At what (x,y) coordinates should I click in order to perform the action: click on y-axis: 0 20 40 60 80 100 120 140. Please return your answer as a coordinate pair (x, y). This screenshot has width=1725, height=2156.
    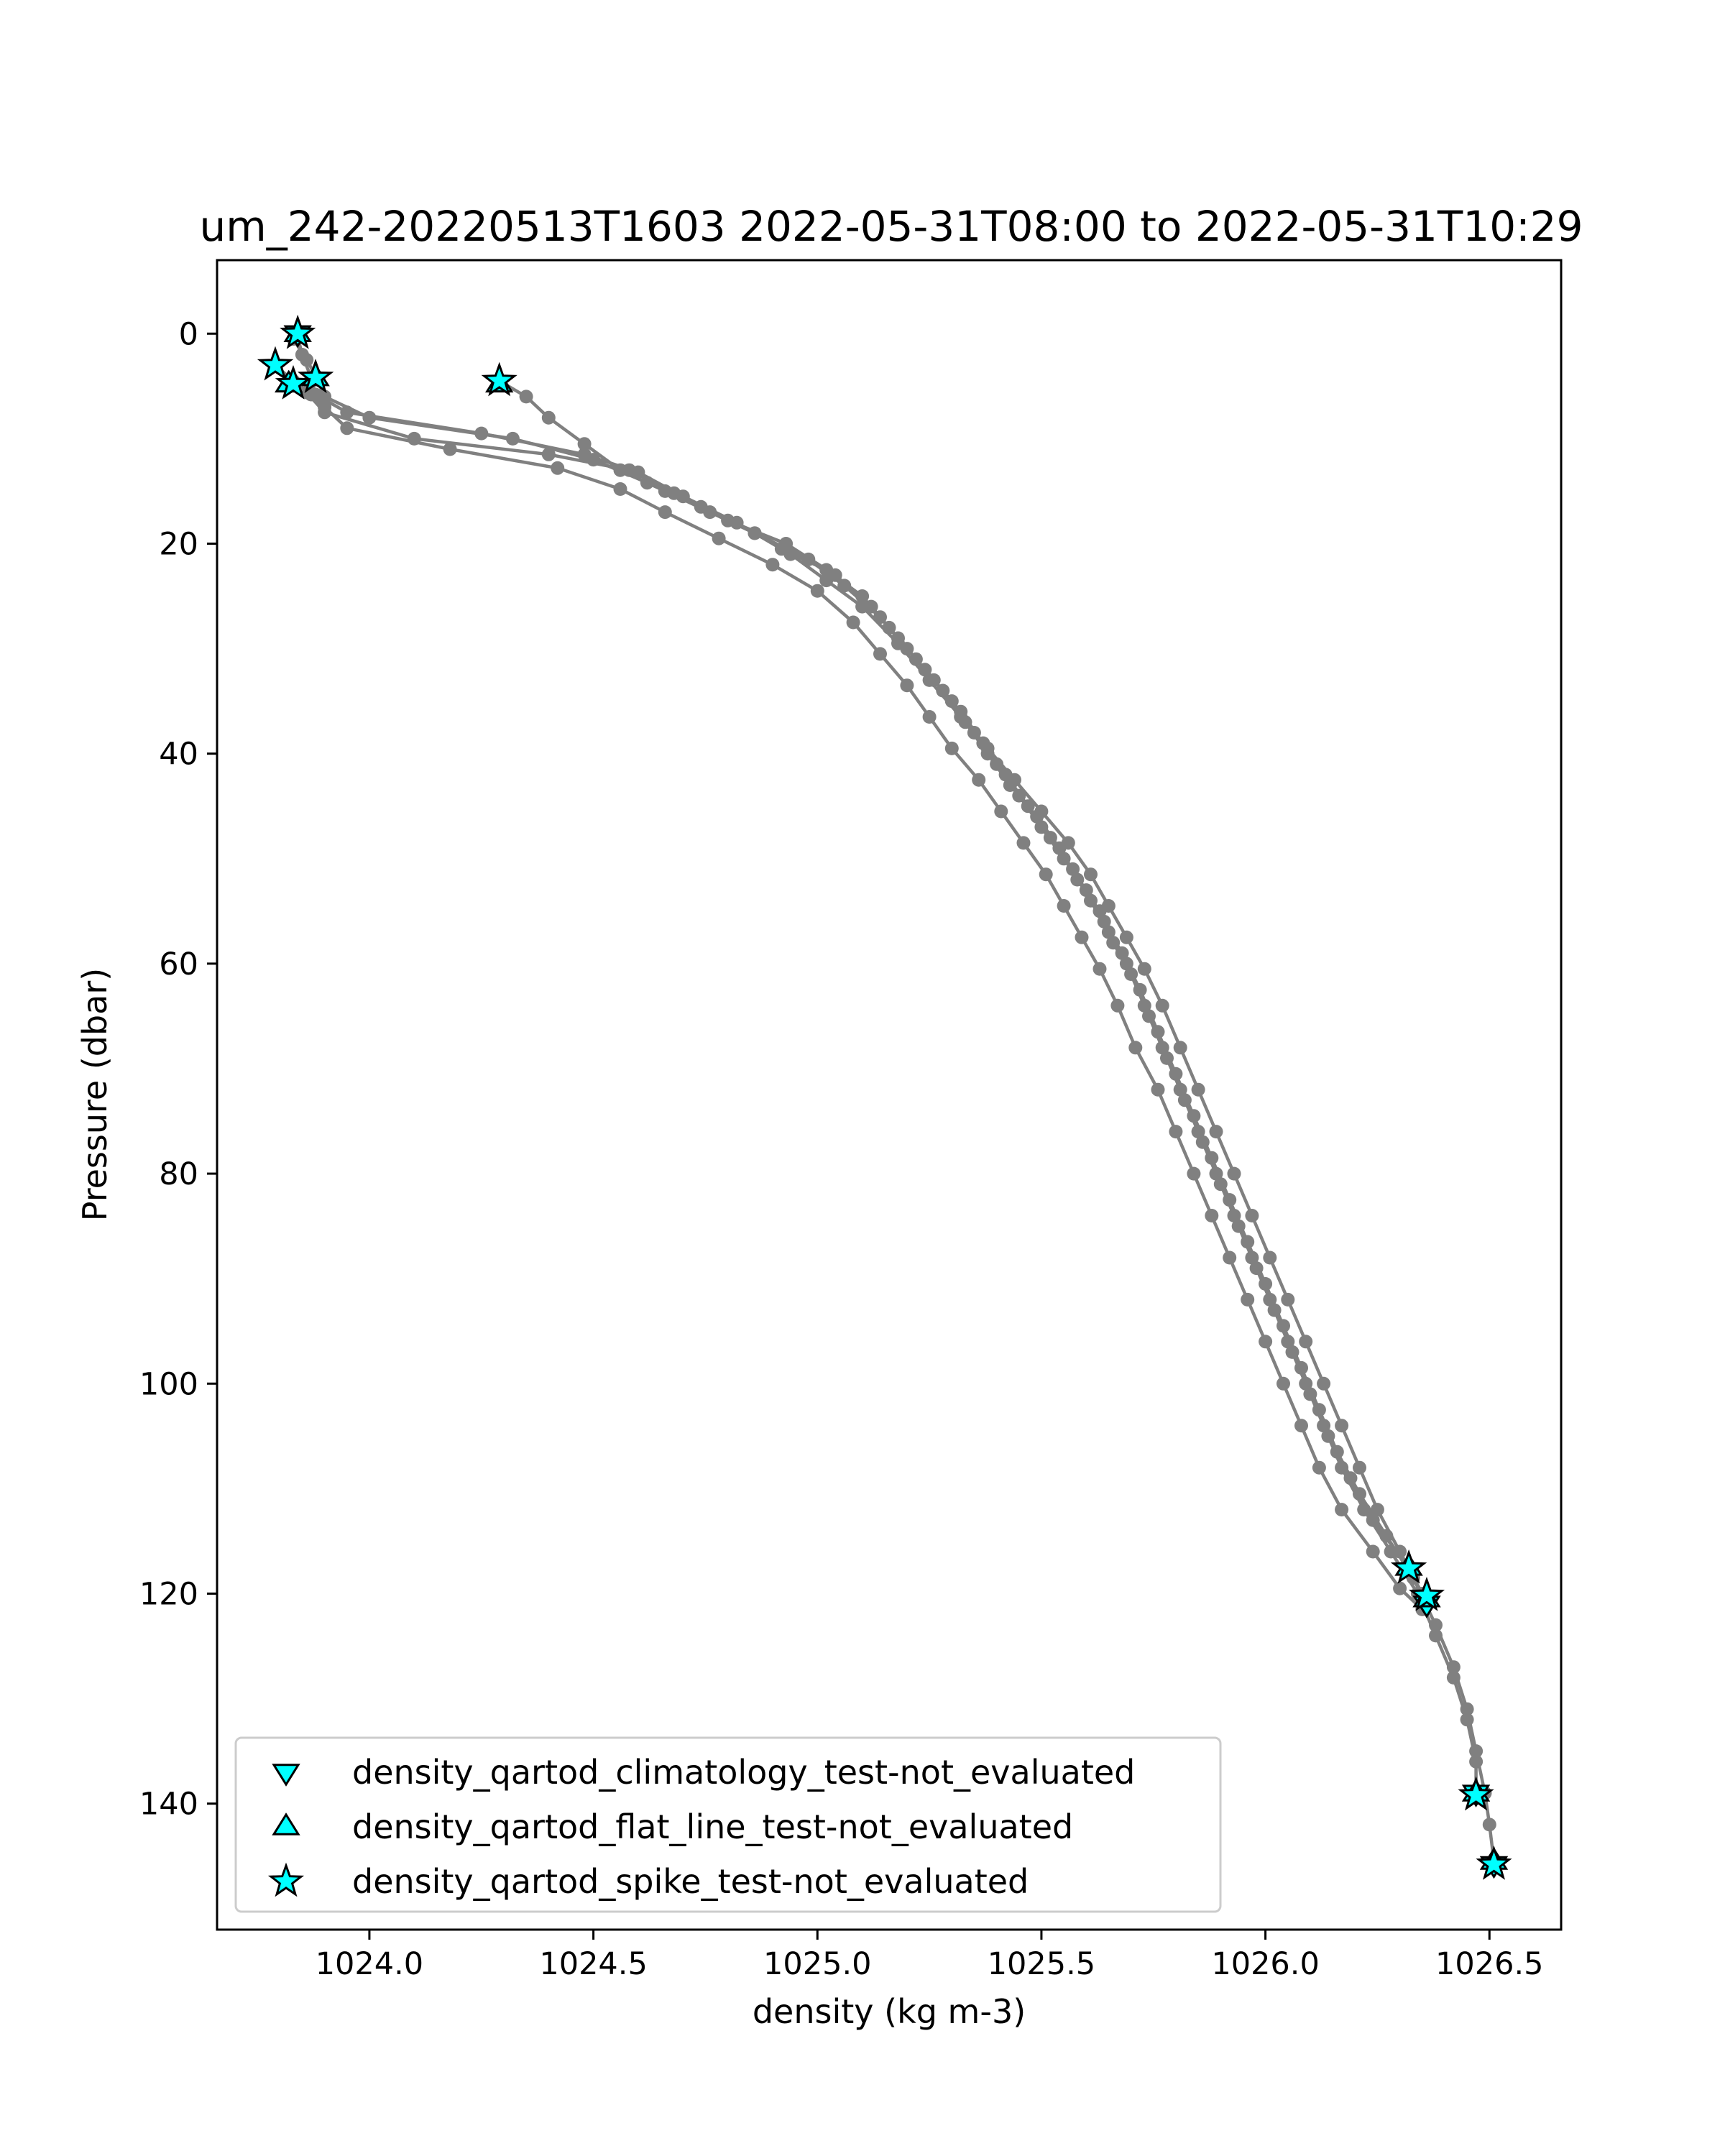
    Looking at the image, I should click on (178, 1069).